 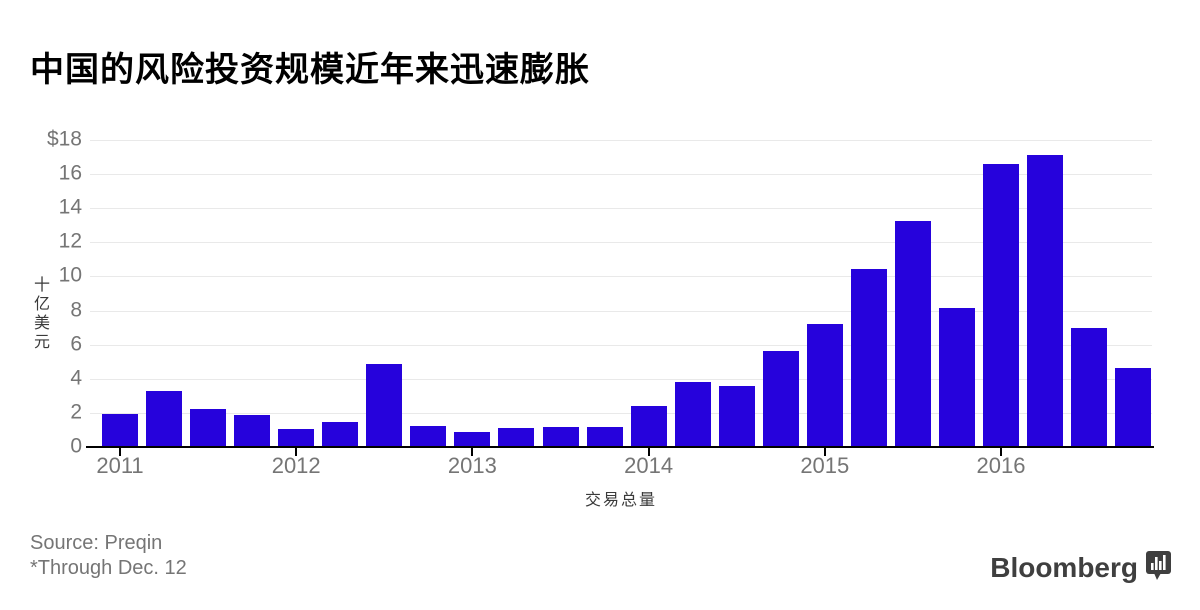 I want to click on bar-2016-q1, so click(x=1001, y=305).